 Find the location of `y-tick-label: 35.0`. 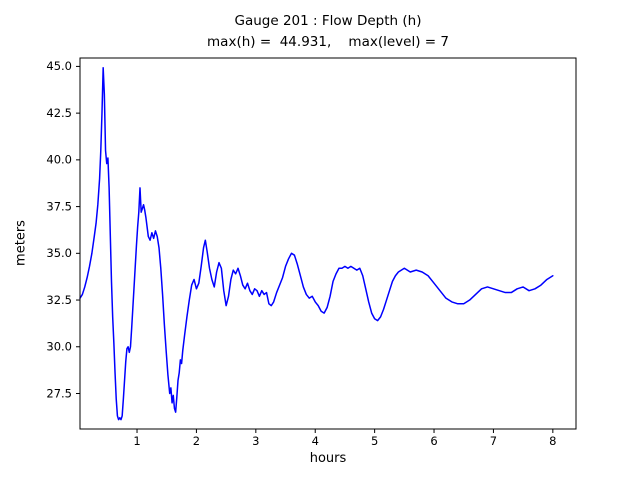

y-tick-label: 35.0 is located at coordinates (59, 253).